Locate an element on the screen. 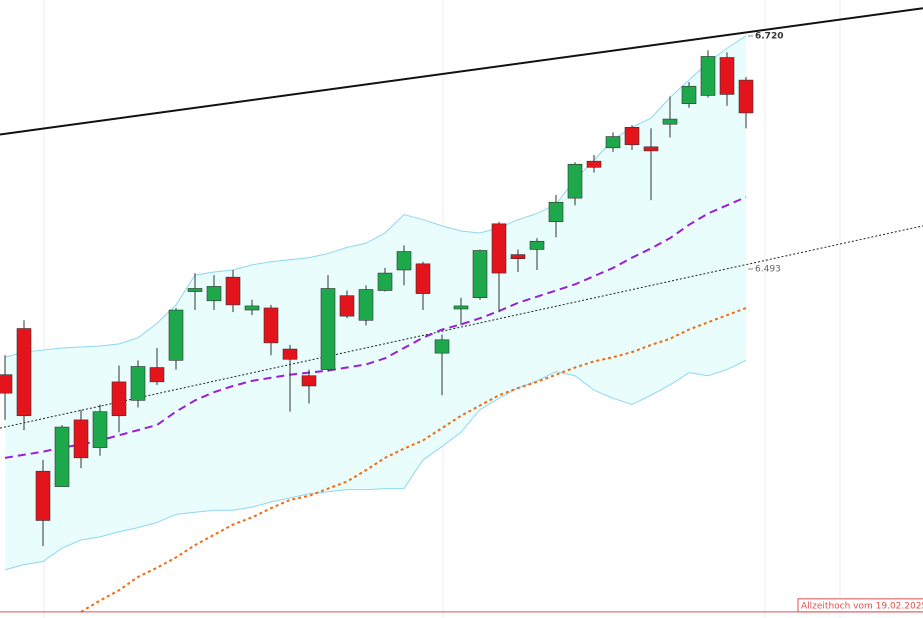 The width and height of the screenshot is (923, 618). ath-box is located at coordinates (860, 605).